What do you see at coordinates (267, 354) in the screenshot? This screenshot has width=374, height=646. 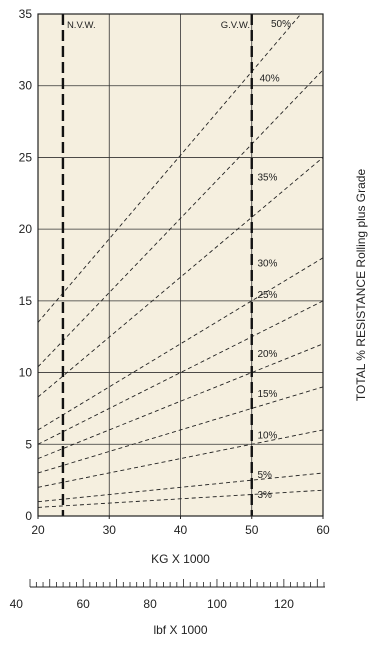 I see `series-label: 20%` at bounding box center [267, 354].